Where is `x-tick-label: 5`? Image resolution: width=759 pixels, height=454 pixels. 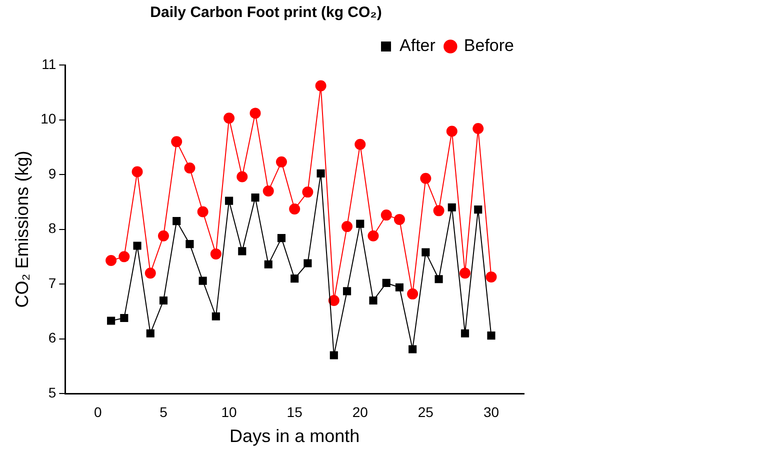
x-tick-label: 5 is located at coordinates (164, 412).